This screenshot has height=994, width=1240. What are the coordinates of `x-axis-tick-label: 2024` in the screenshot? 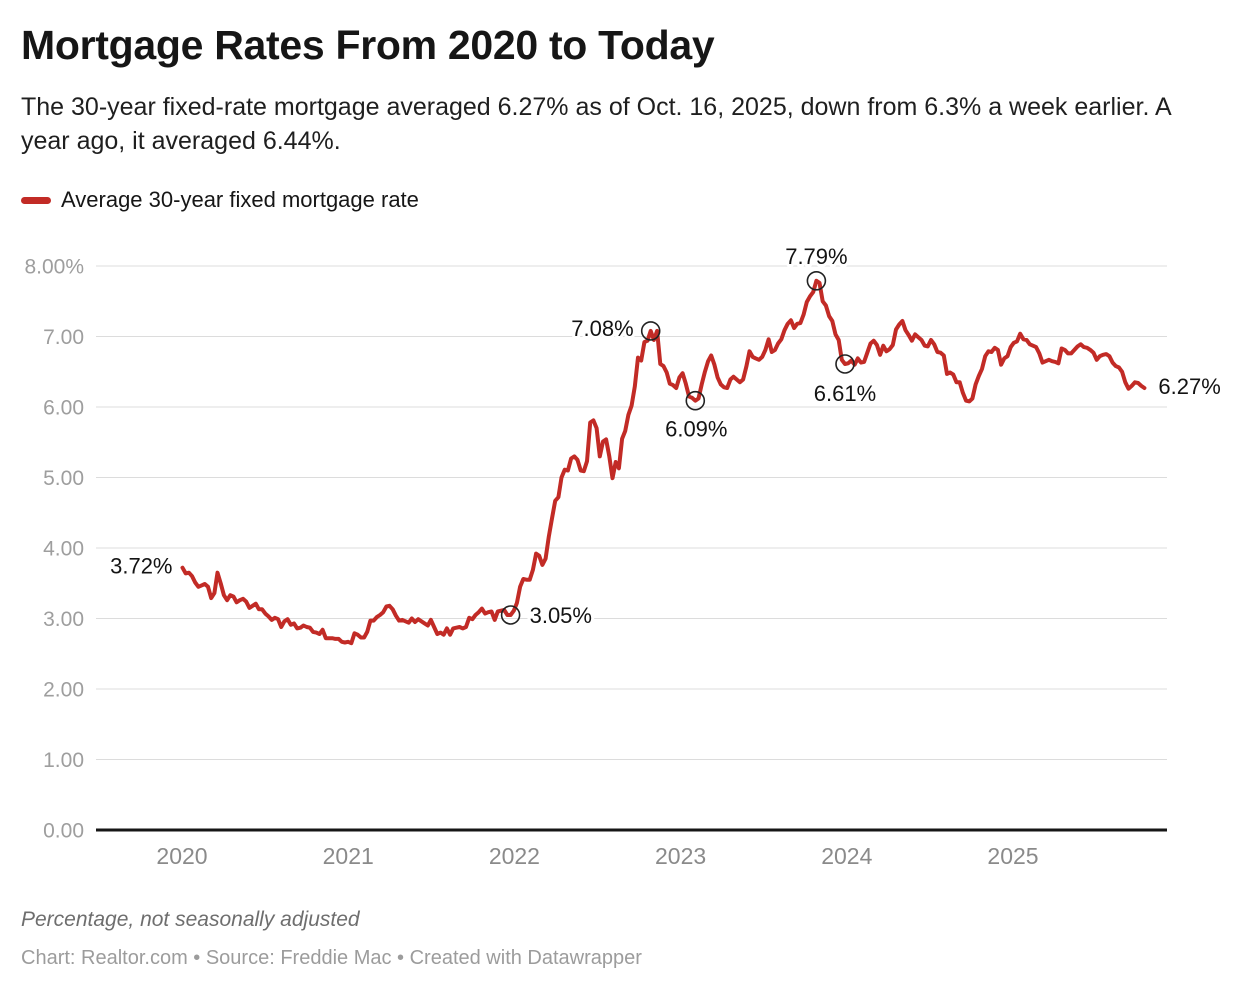 It's located at (846, 856).